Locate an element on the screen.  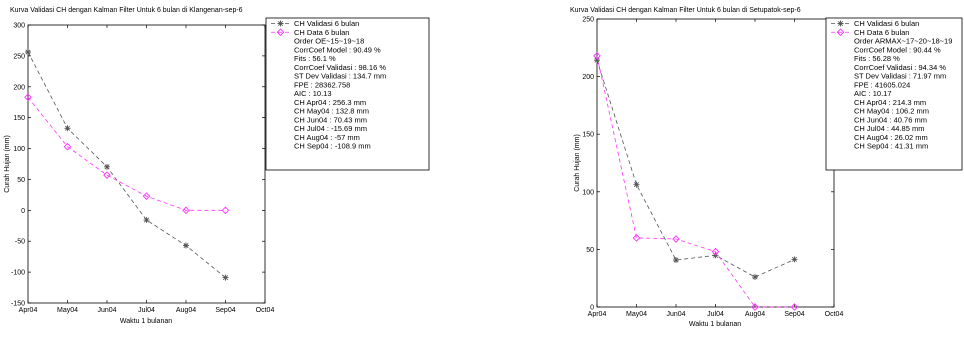
legend-note: CH Aug04 : 26.02 mm is located at coordinates (891, 137).